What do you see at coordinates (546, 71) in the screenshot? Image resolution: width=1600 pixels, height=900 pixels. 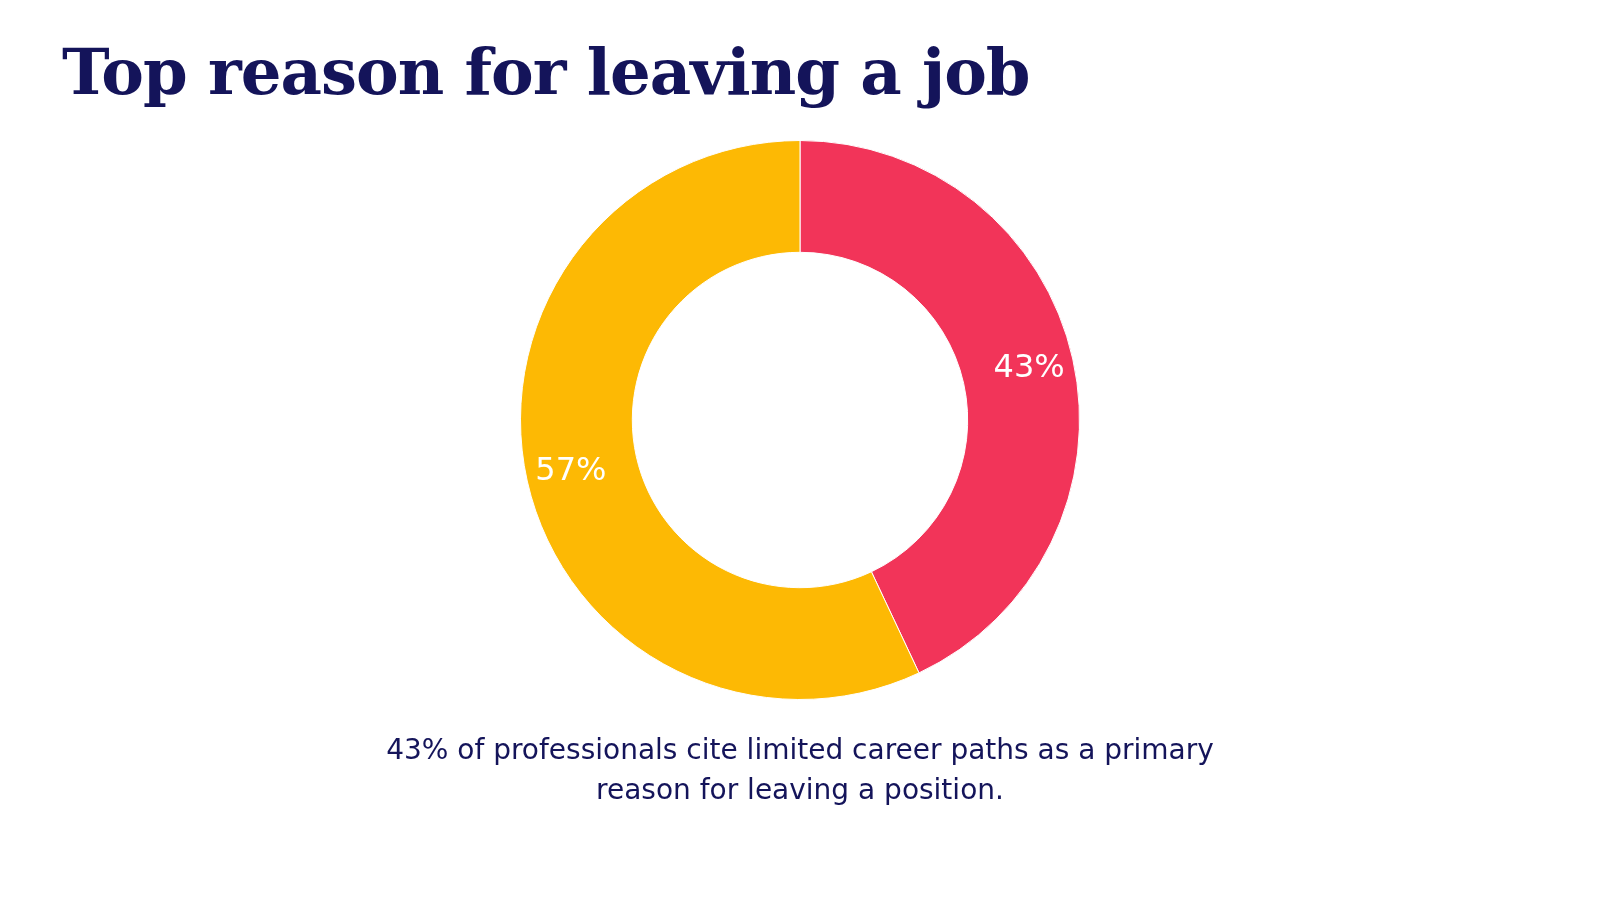 I see `chart-title: Top reason for leaving a job` at bounding box center [546, 71].